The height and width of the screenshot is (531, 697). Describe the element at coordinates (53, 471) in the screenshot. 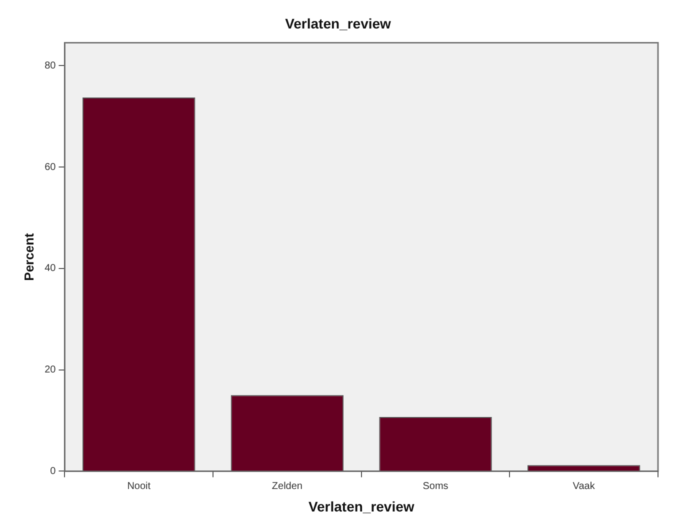

I see `y-tick-label: 0` at that location.